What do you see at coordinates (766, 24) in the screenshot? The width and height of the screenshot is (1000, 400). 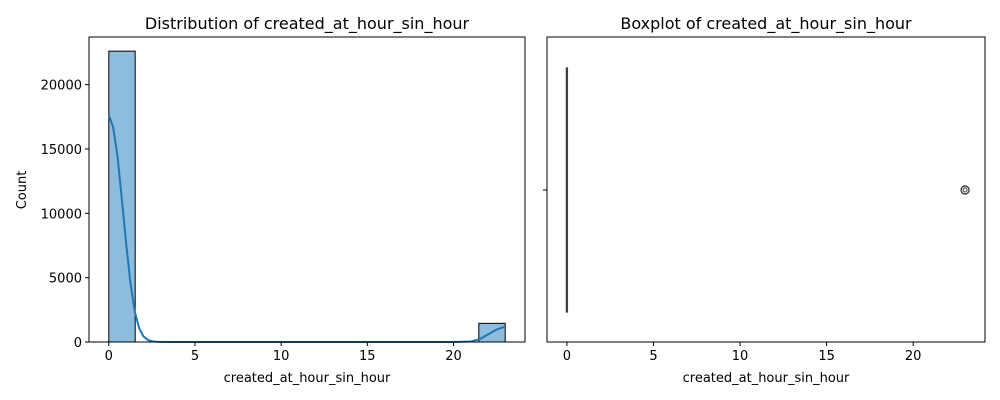 I see `boxplot-title: Boxplot of created_at_hour_sin_hour` at bounding box center [766, 24].